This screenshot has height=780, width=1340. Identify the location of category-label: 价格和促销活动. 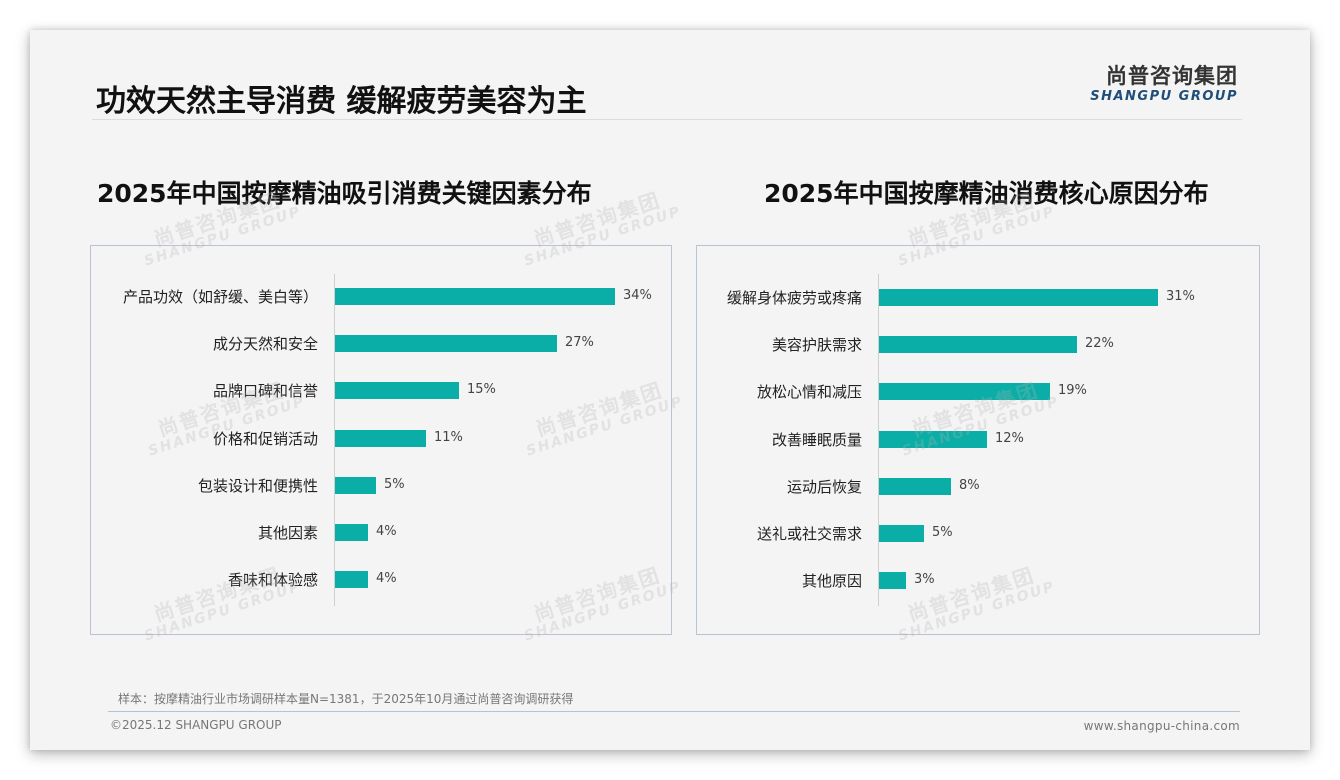
(265, 438).